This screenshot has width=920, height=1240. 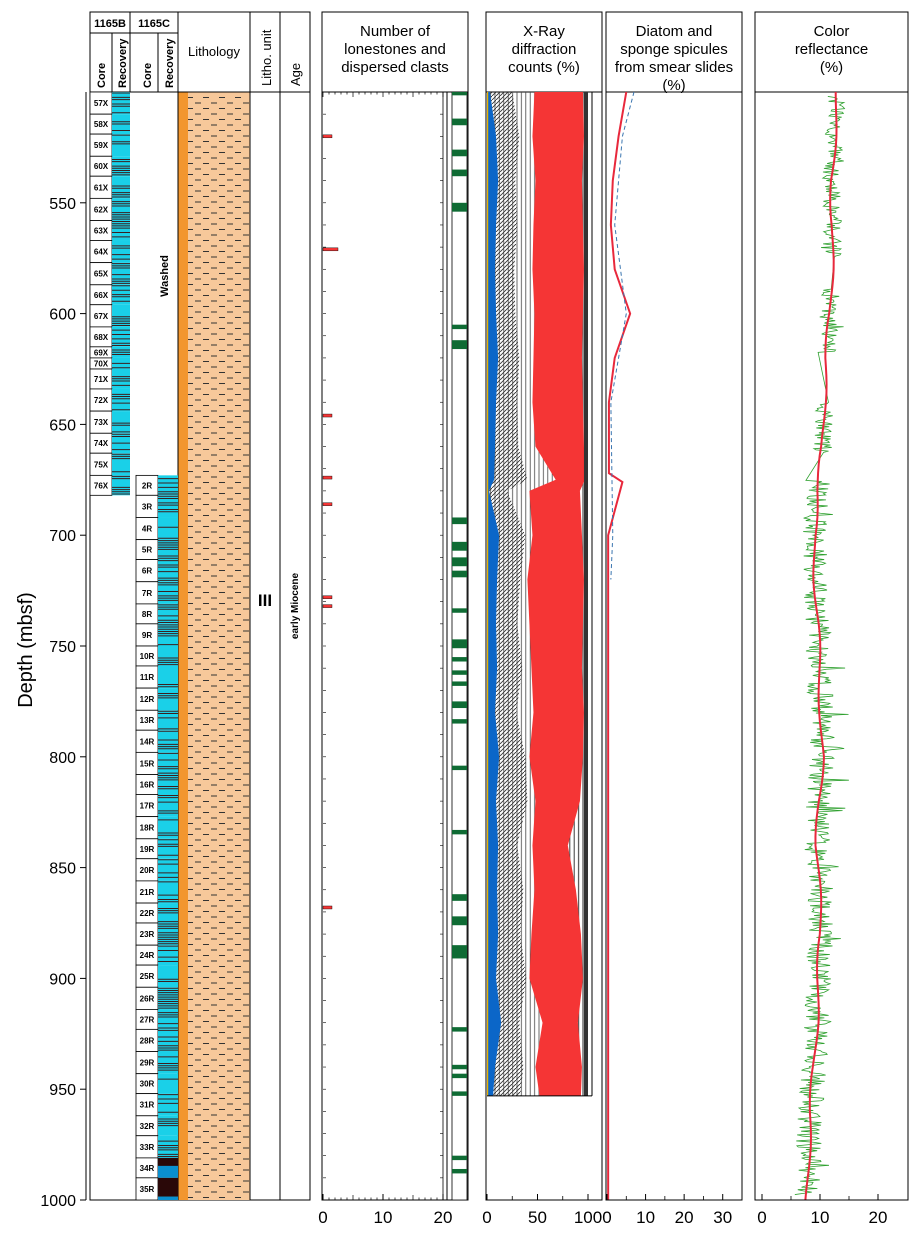 What do you see at coordinates (585, 594) in the screenshot?
I see `xrd-dark-edge` at bounding box center [585, 594].